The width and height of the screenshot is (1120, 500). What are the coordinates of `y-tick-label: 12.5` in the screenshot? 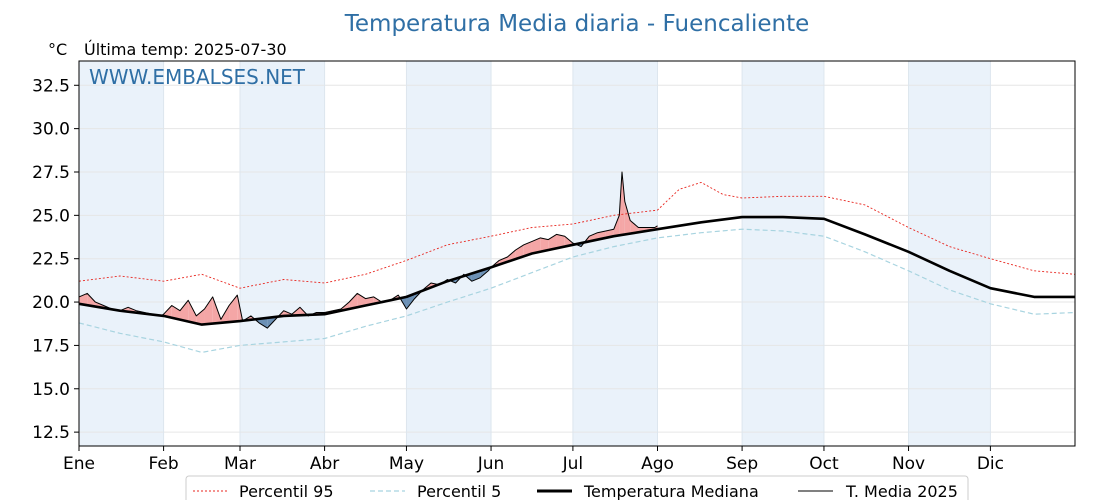 It's located at (51, 433).